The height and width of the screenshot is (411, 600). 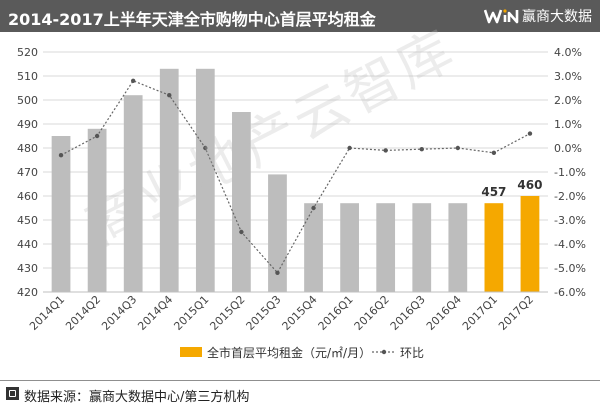 What do you see at coordinates (27, 100) in the screenshot?
I see `y-tick-label: 500` at bounding box center [27, 100].